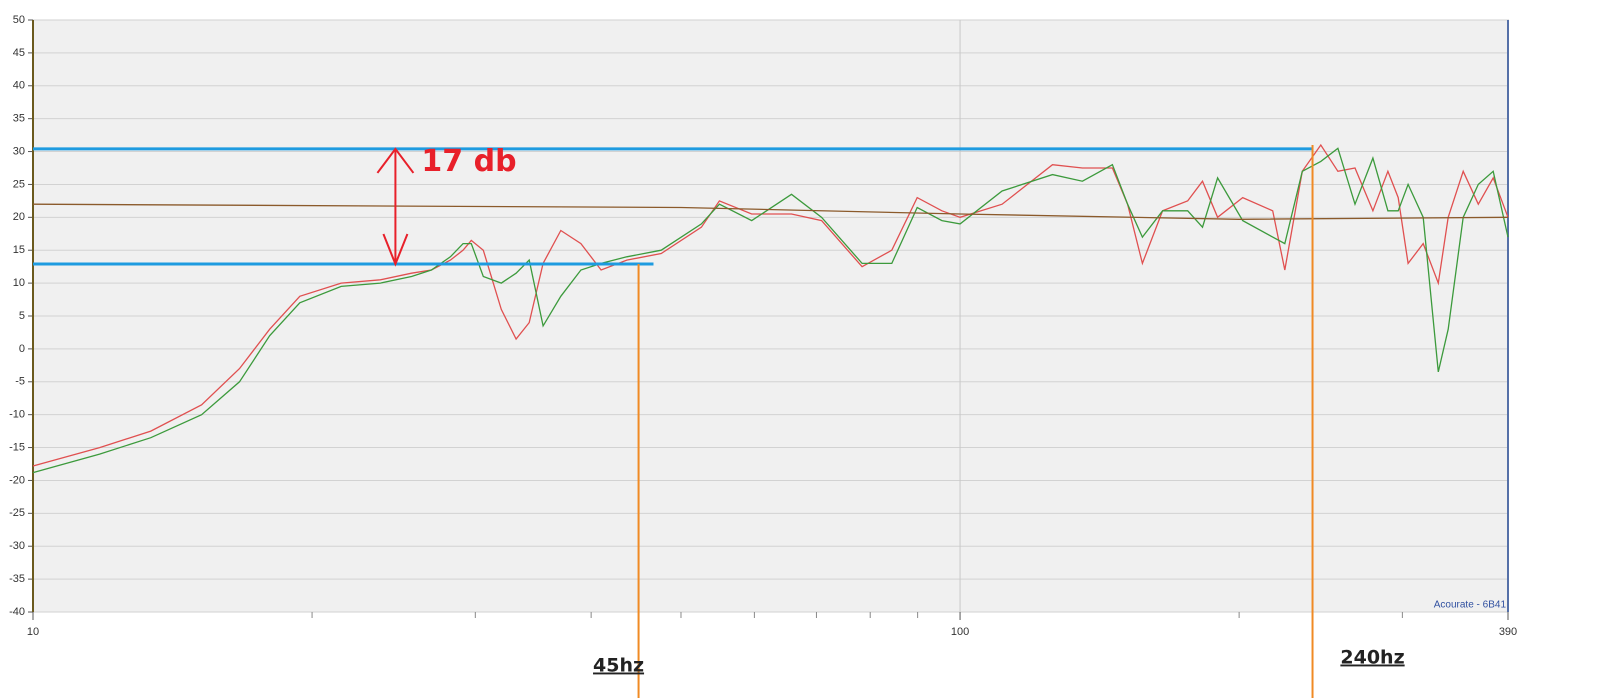  I want to click on x-tick-label: 10, so click(33, 632).